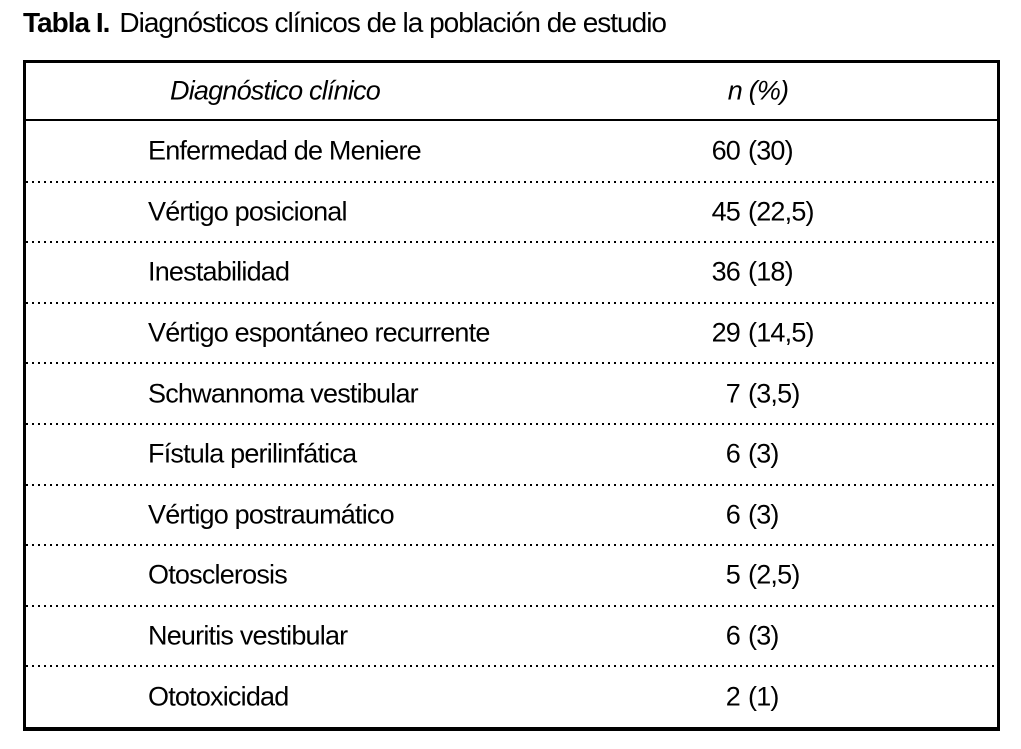  Describe the element at coordinates (271, 514) in the screenshot. I see `diagnosis-label: Vértigo postraumático` at that location.